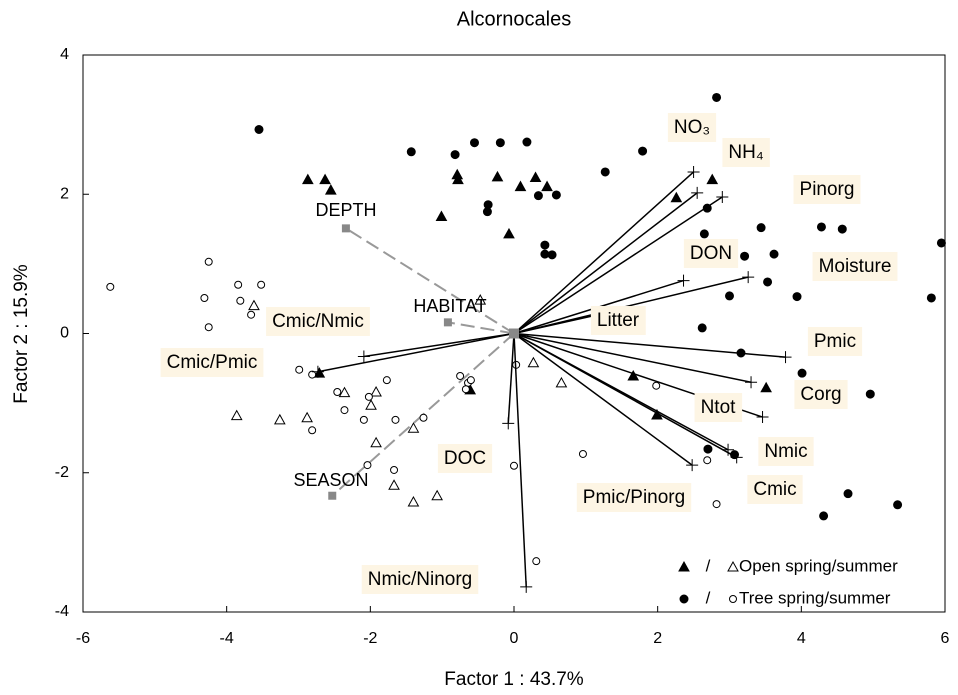 This screenshot has width=958, height=695. What do you see at coordinates (64, 193) in the screenshot?
I see `y-tick-label: 2` at bounding box center [64, 193].